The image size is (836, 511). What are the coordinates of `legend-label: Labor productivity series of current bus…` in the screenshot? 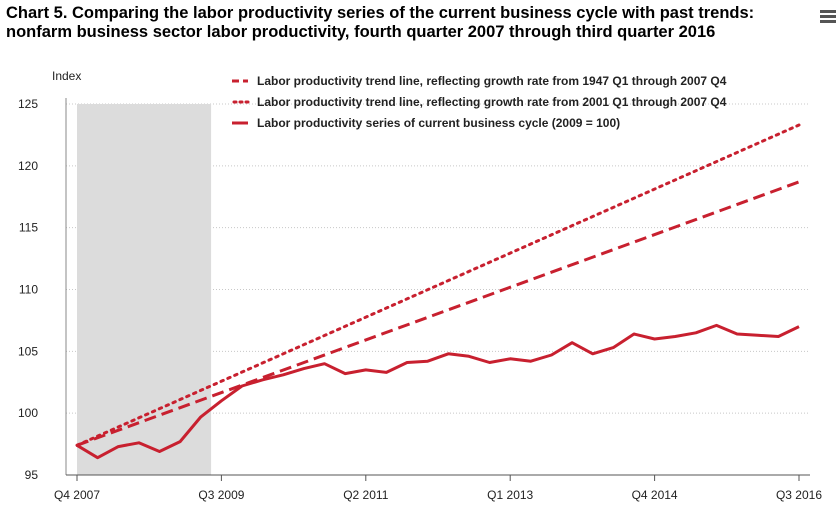 It's located at (438, 123).